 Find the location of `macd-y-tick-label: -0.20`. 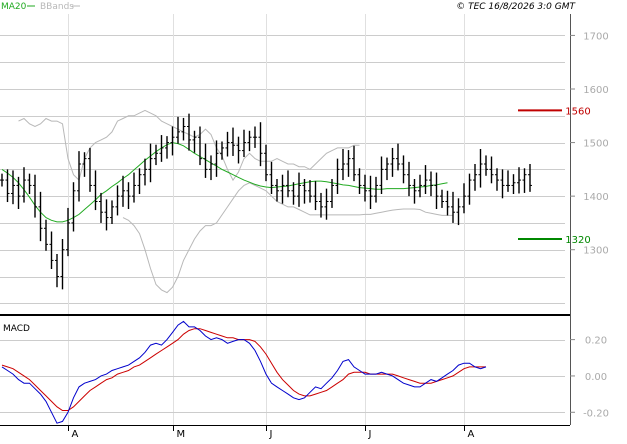

macd-y-tick-label: -0.20 is located at coordinates (596, 413).